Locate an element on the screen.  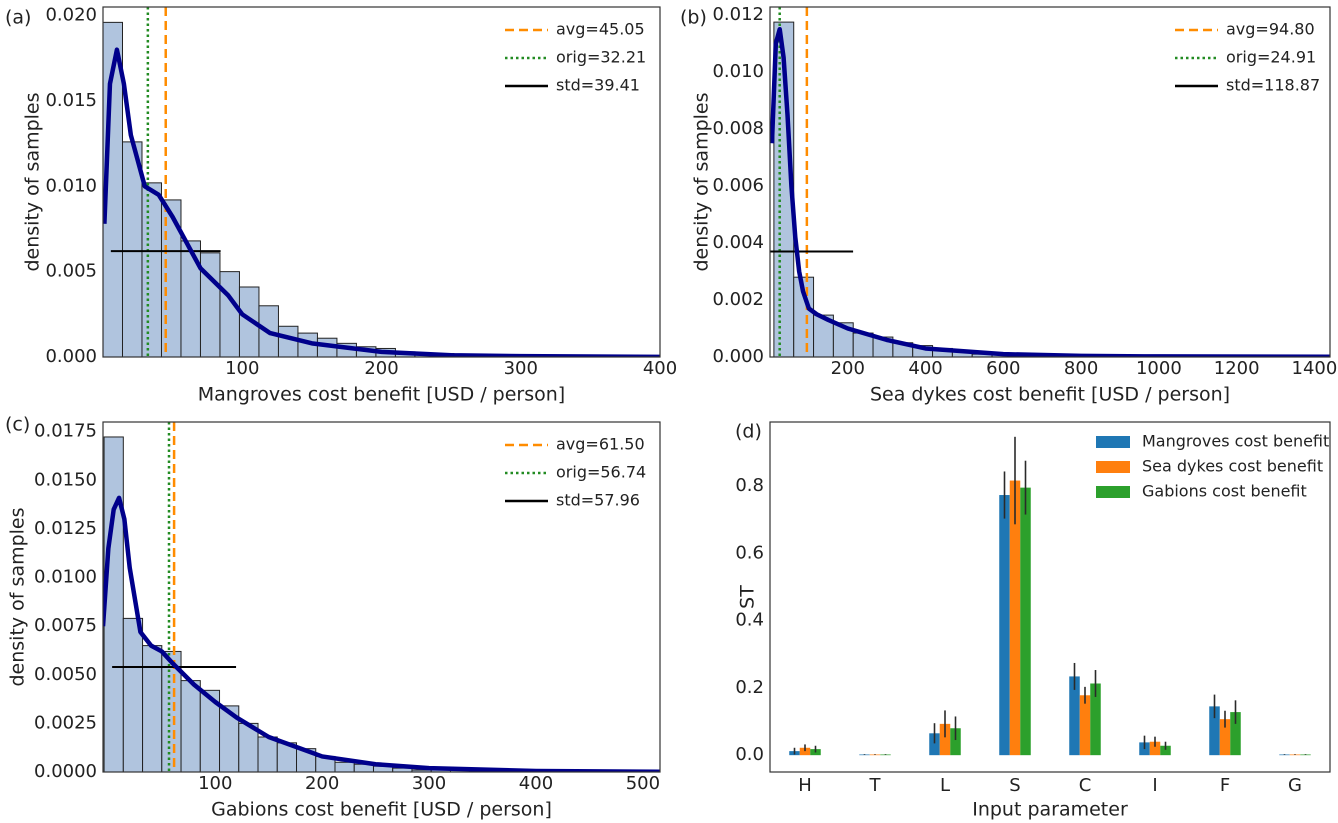
x-tick-label: 1000 is located at coordinates (1159, 368).